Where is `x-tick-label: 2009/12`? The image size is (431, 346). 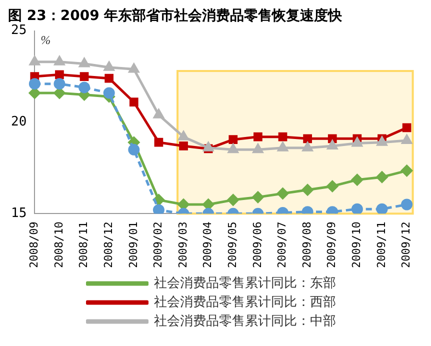
x-tick-label: 2009/12 is located at coordinates (406, 245).